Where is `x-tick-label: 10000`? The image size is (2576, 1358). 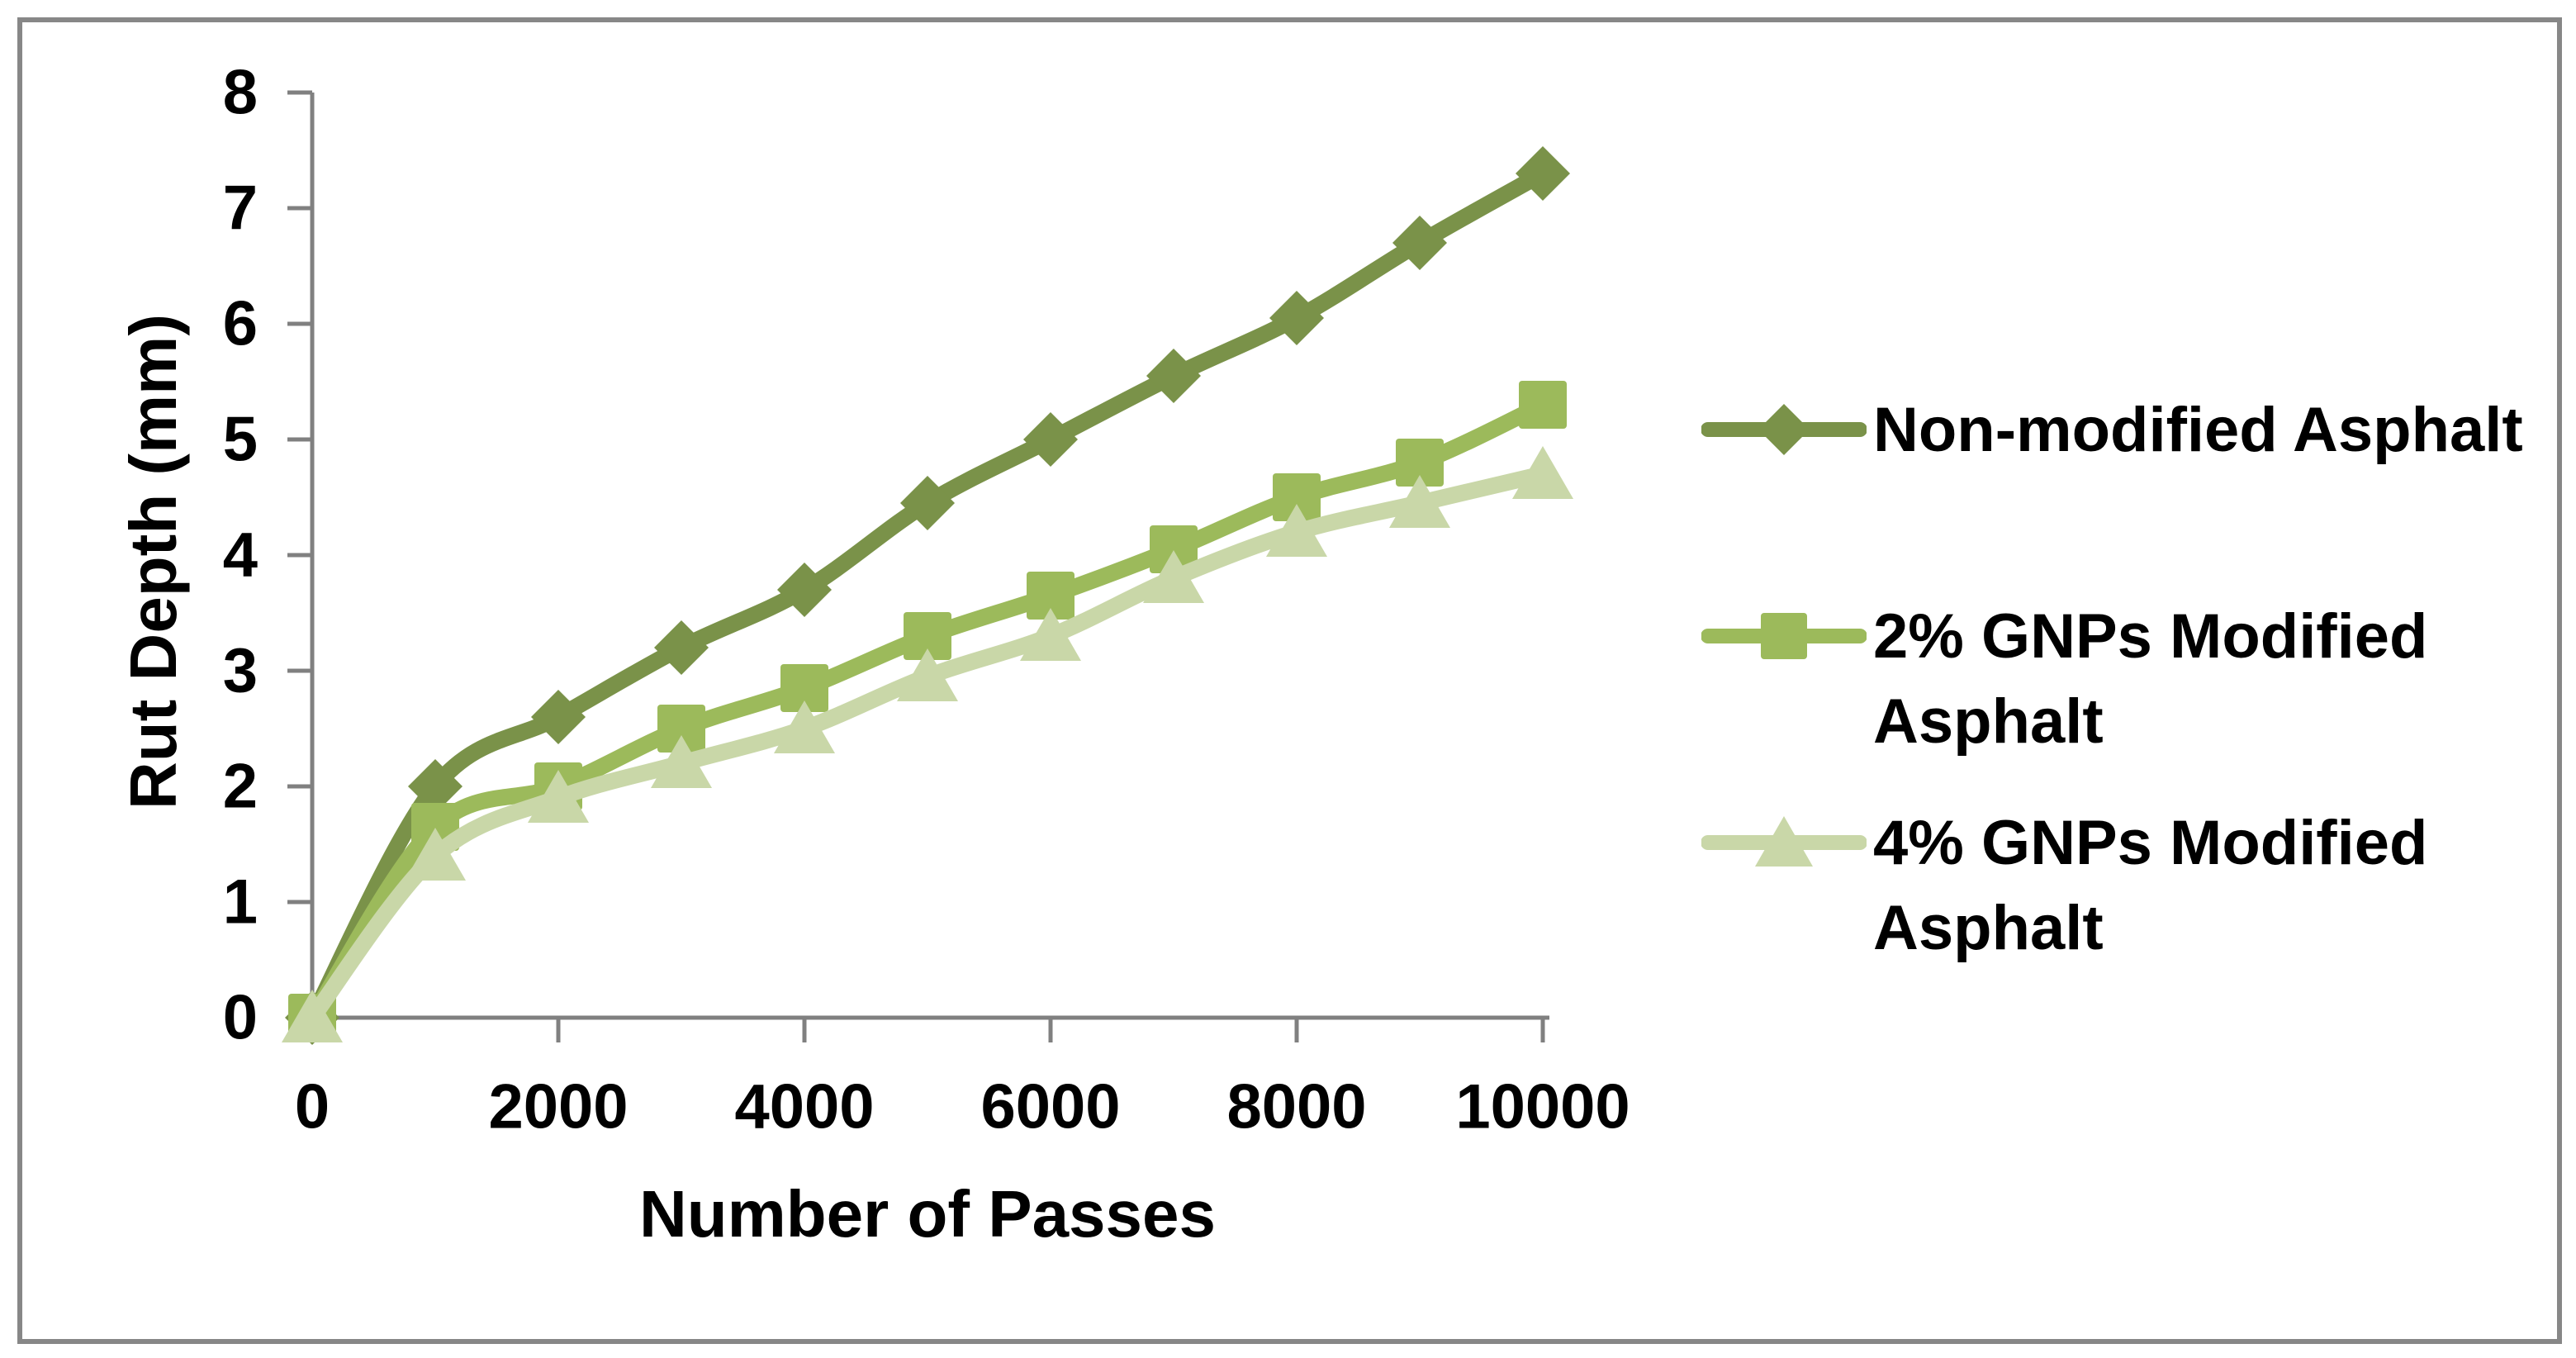 x-tick-label: 10000 is located at coordinates (1543, 1107).